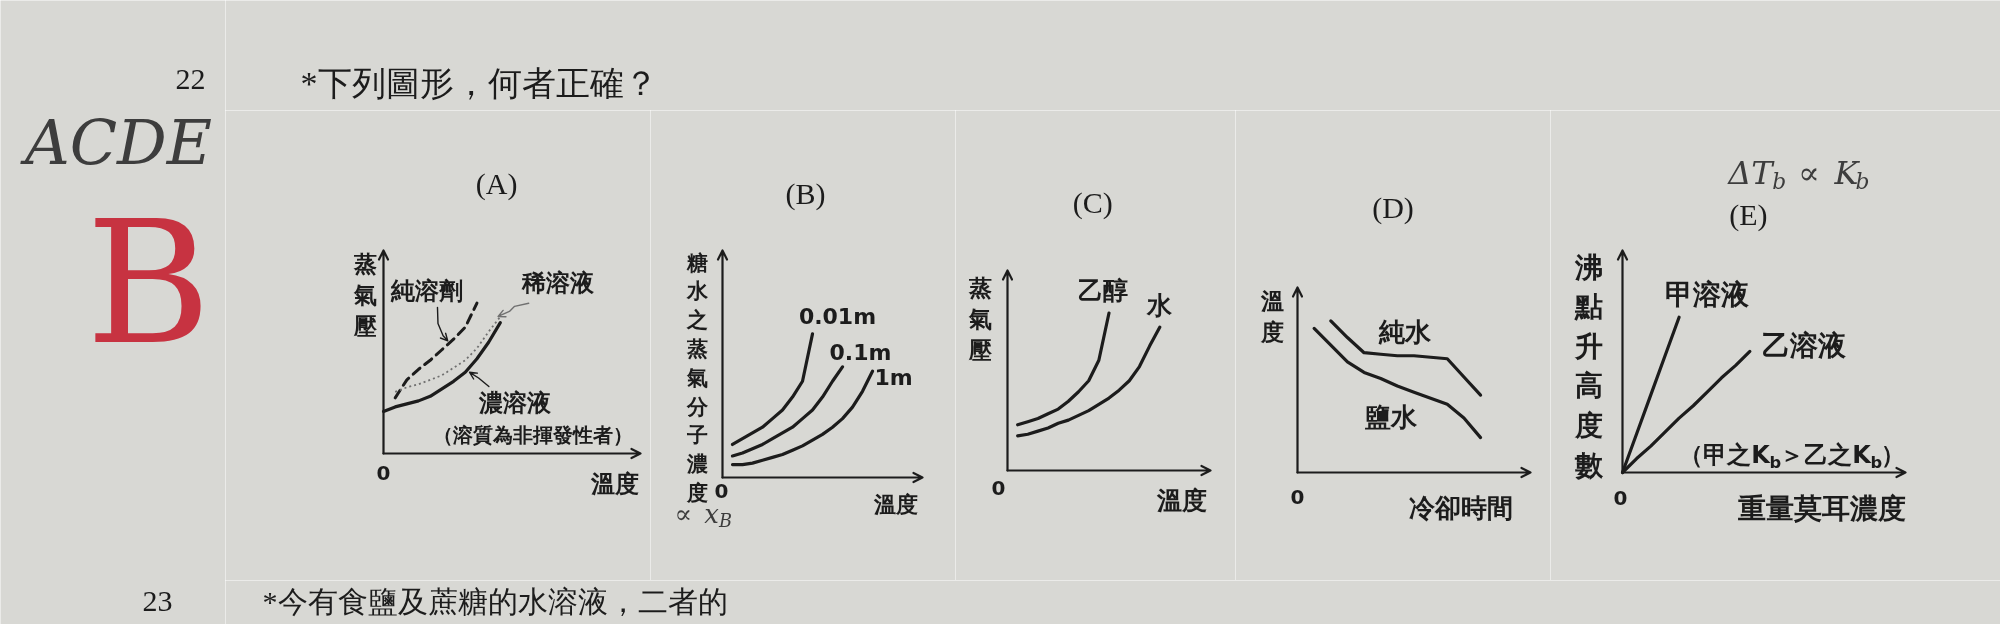 Image resolution: width=2000 pixels, height=624 pixels. What do you see at coordinates (1102, 290) in the screenshot?
I see `series-label: 乙醇` at bounding box center [1102, 290].